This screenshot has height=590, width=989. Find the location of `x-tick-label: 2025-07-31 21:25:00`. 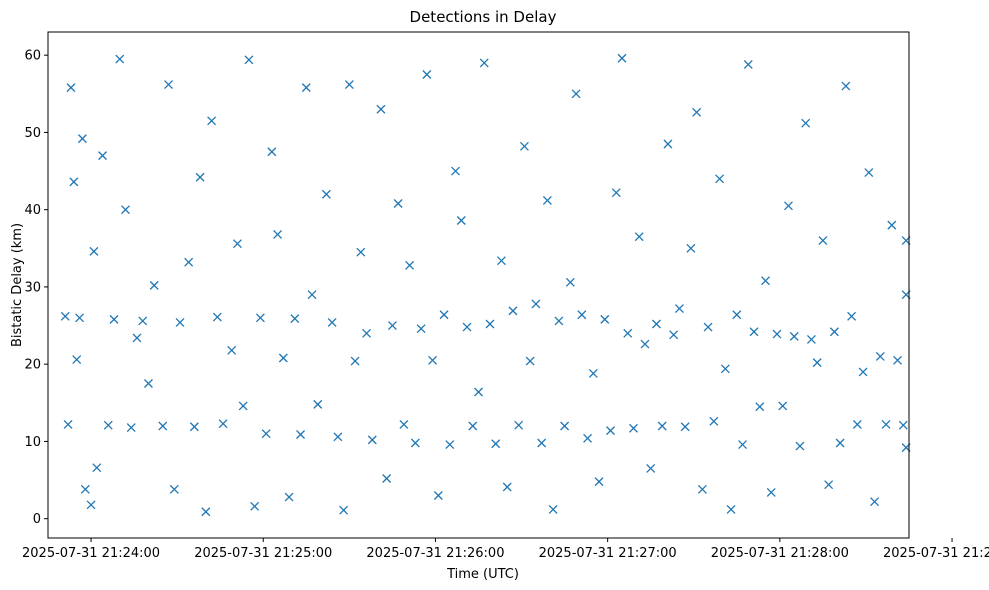

x-tick-label: 2025-07-31 21:25:00 is located at coordinates (263, 553).